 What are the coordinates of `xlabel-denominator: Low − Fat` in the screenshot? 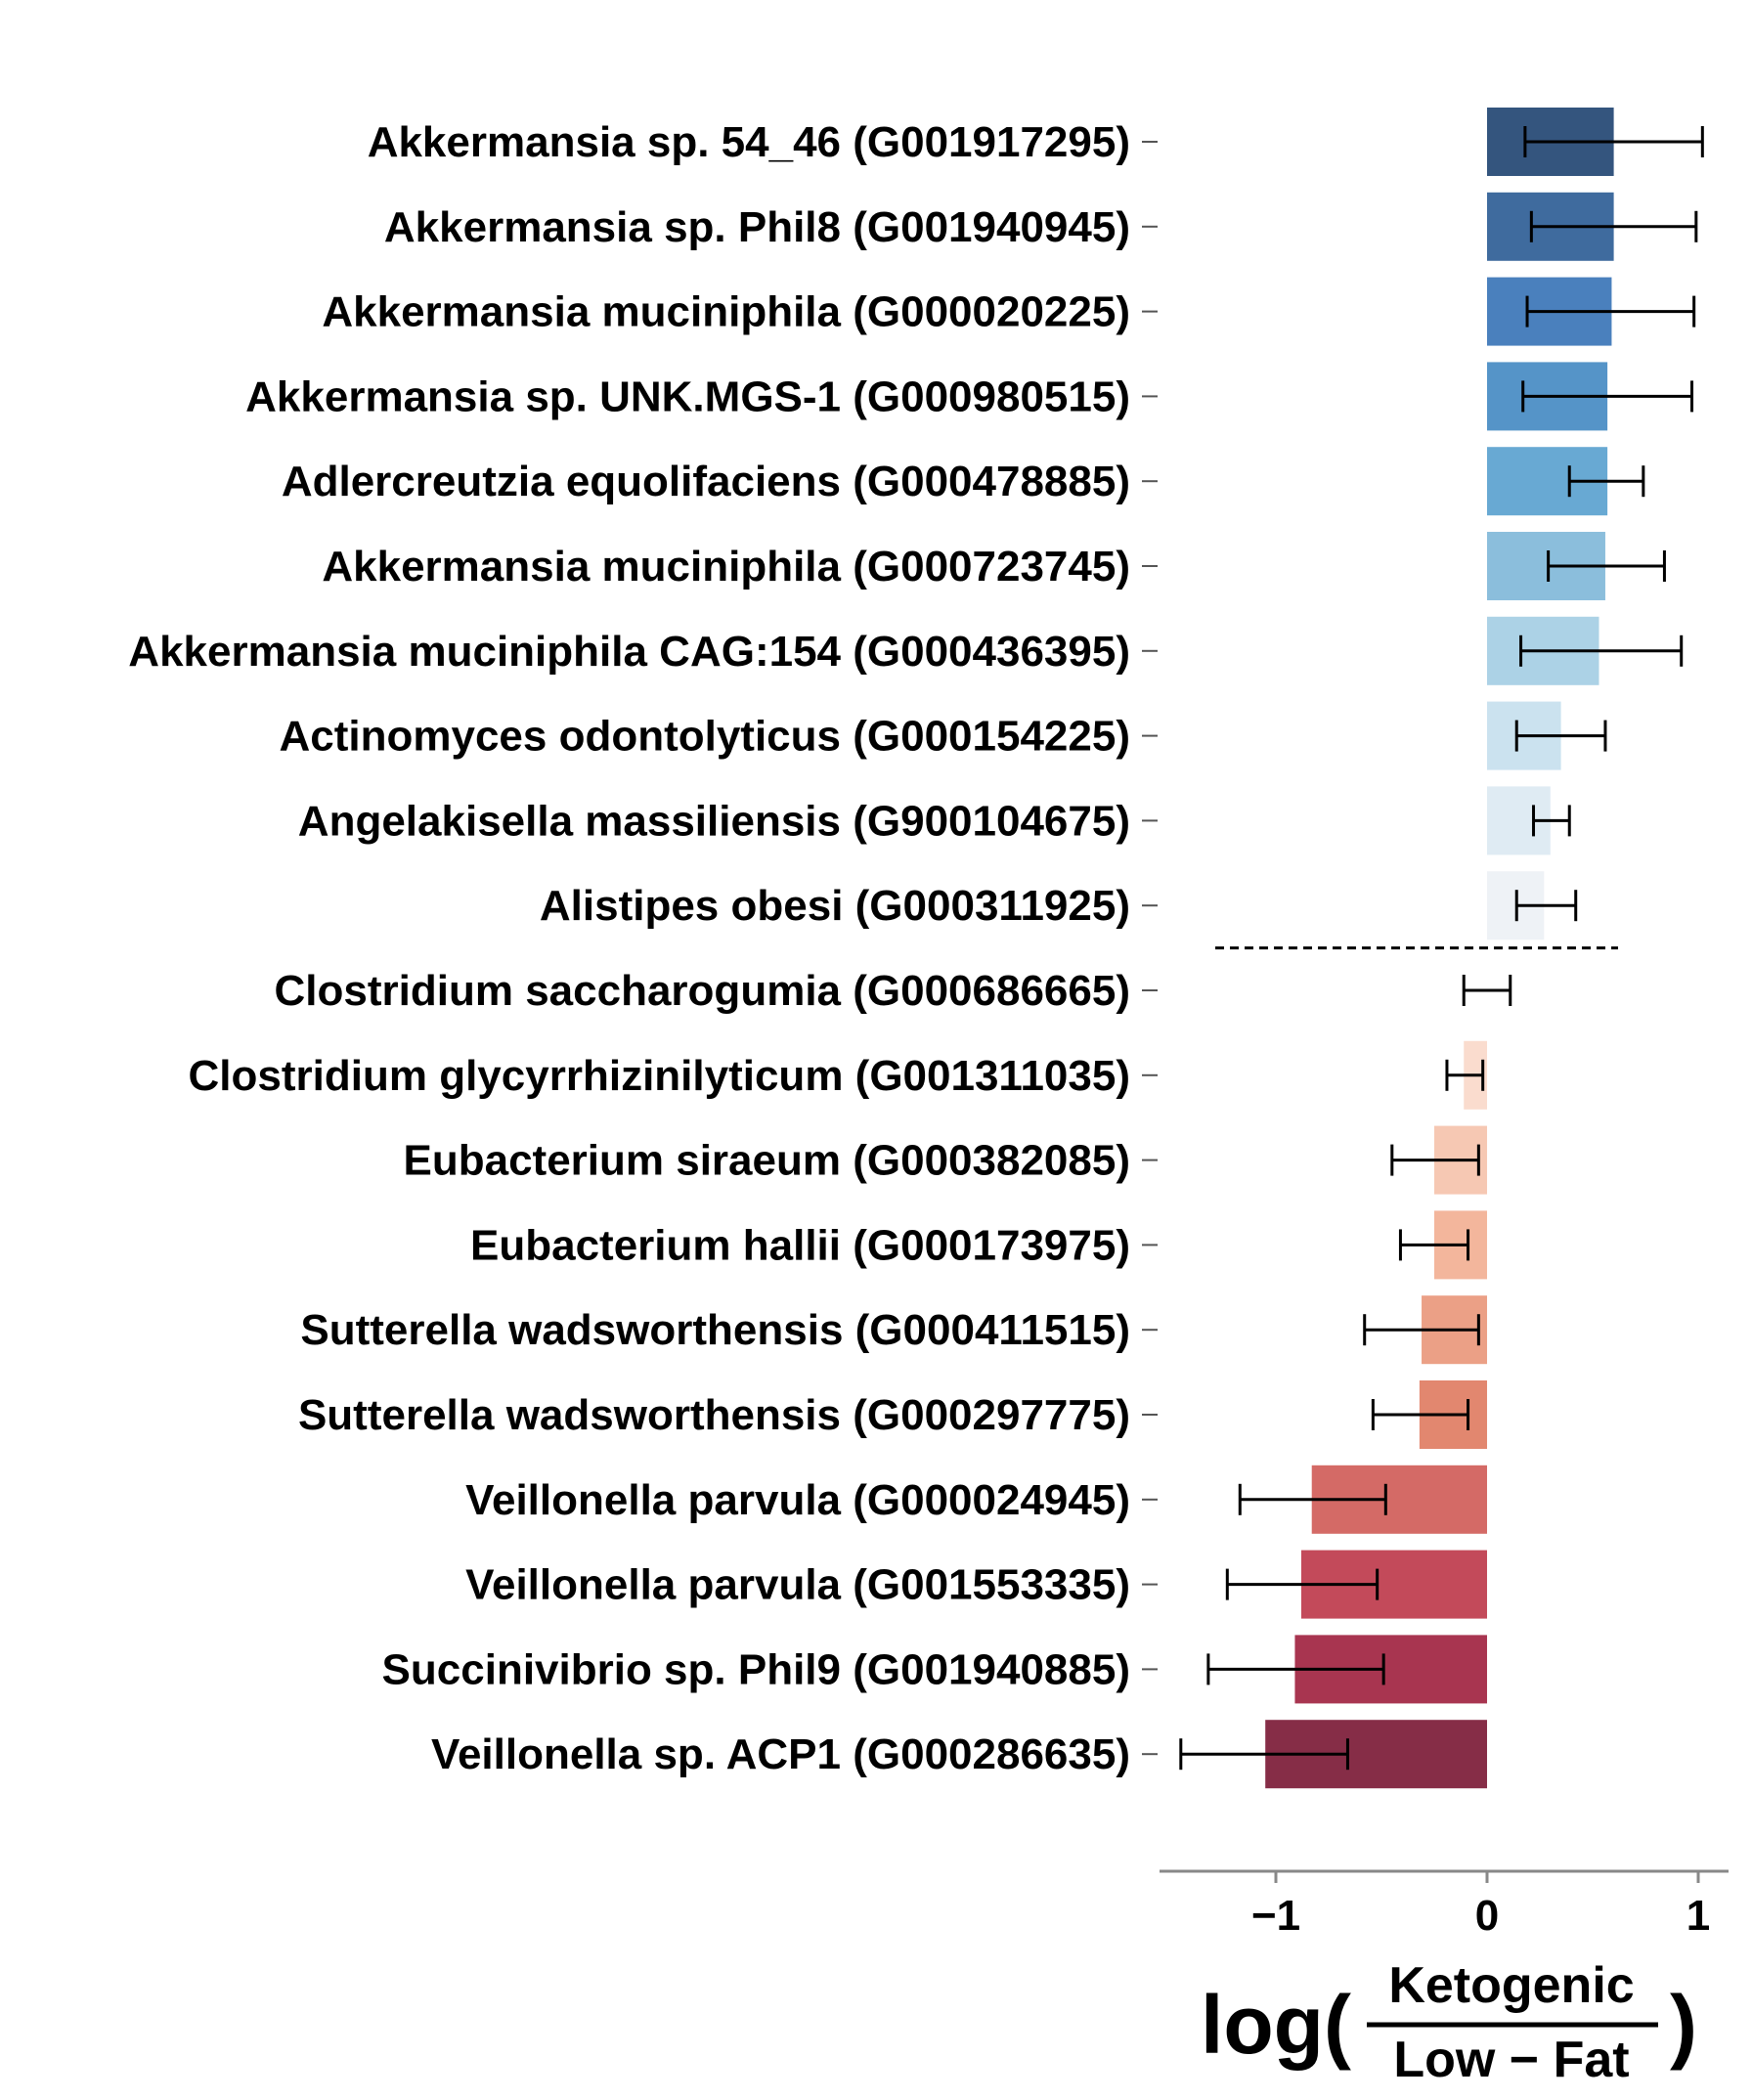 It's located at (1511, 2060).